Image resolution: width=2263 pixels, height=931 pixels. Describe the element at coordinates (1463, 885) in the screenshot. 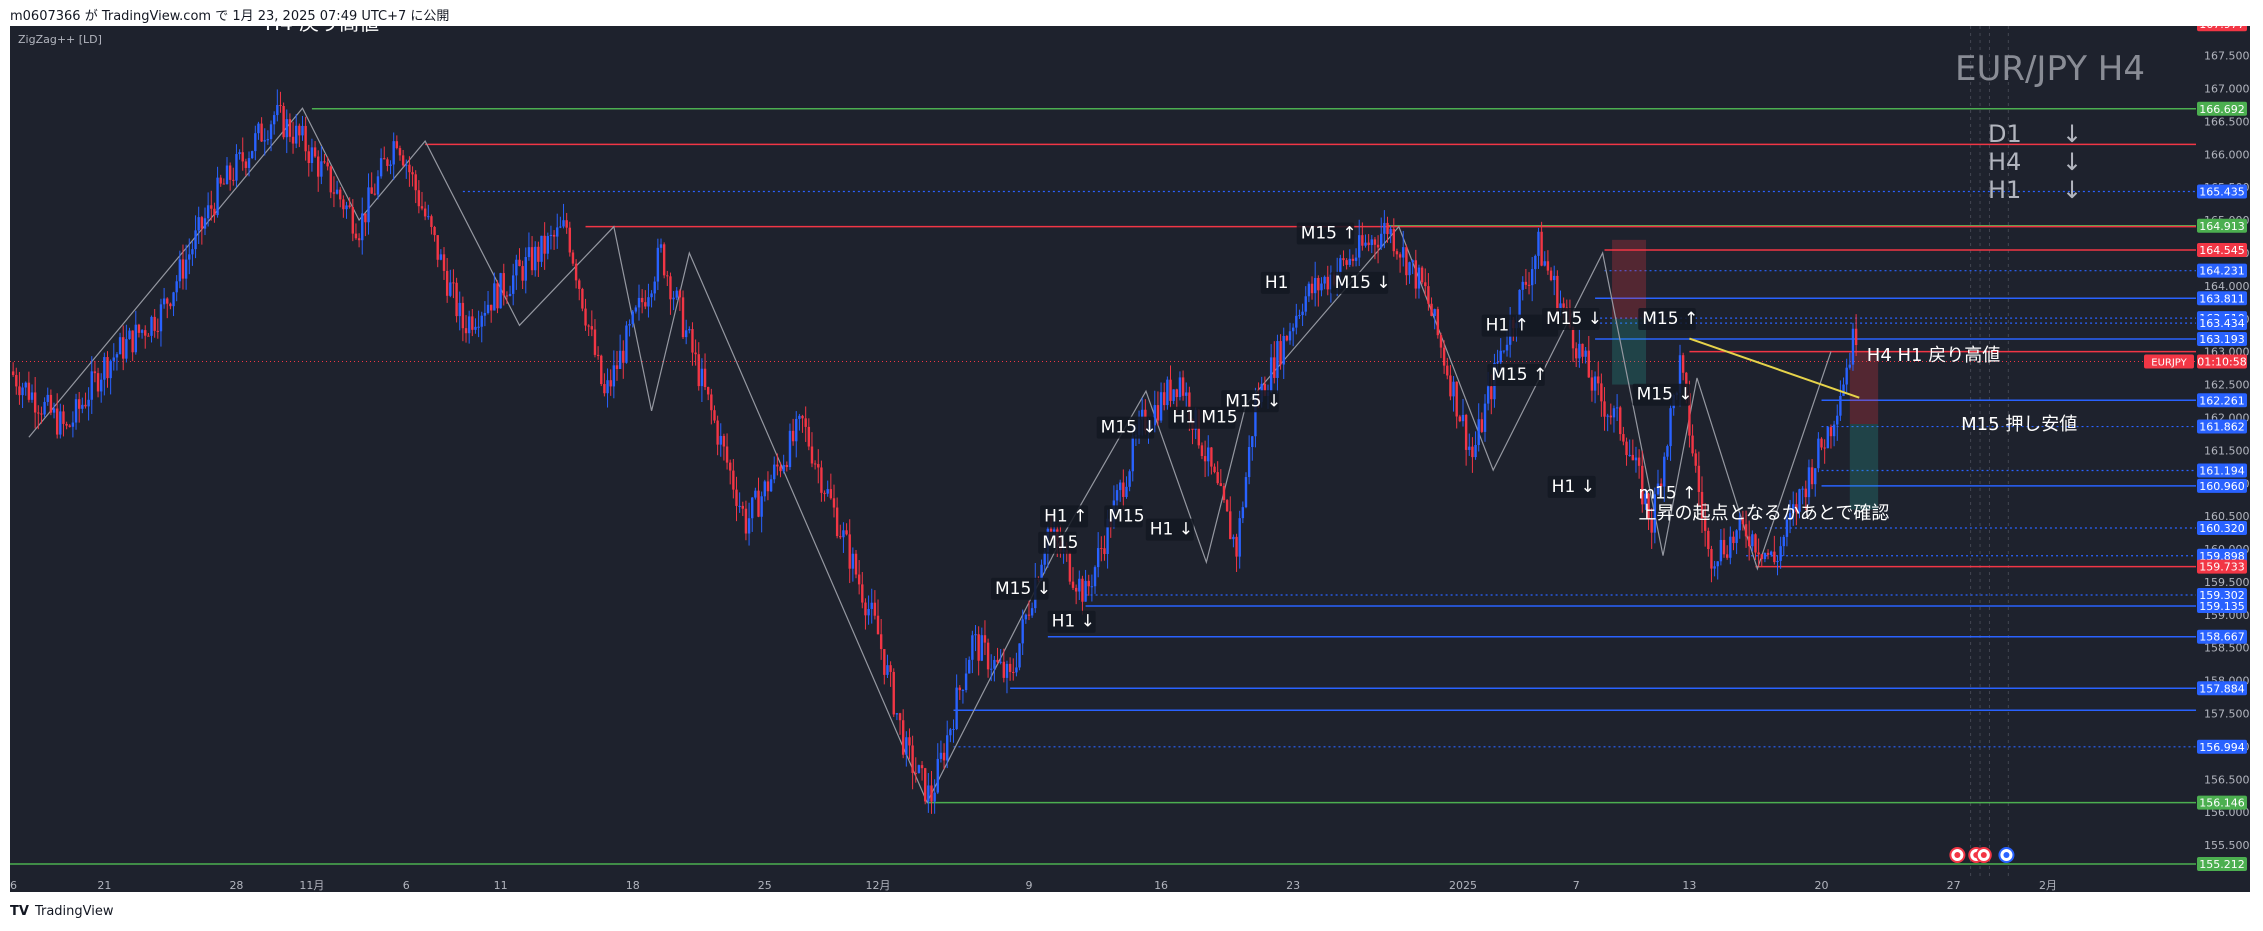

I see `time-tick-label: 2025` at that location.